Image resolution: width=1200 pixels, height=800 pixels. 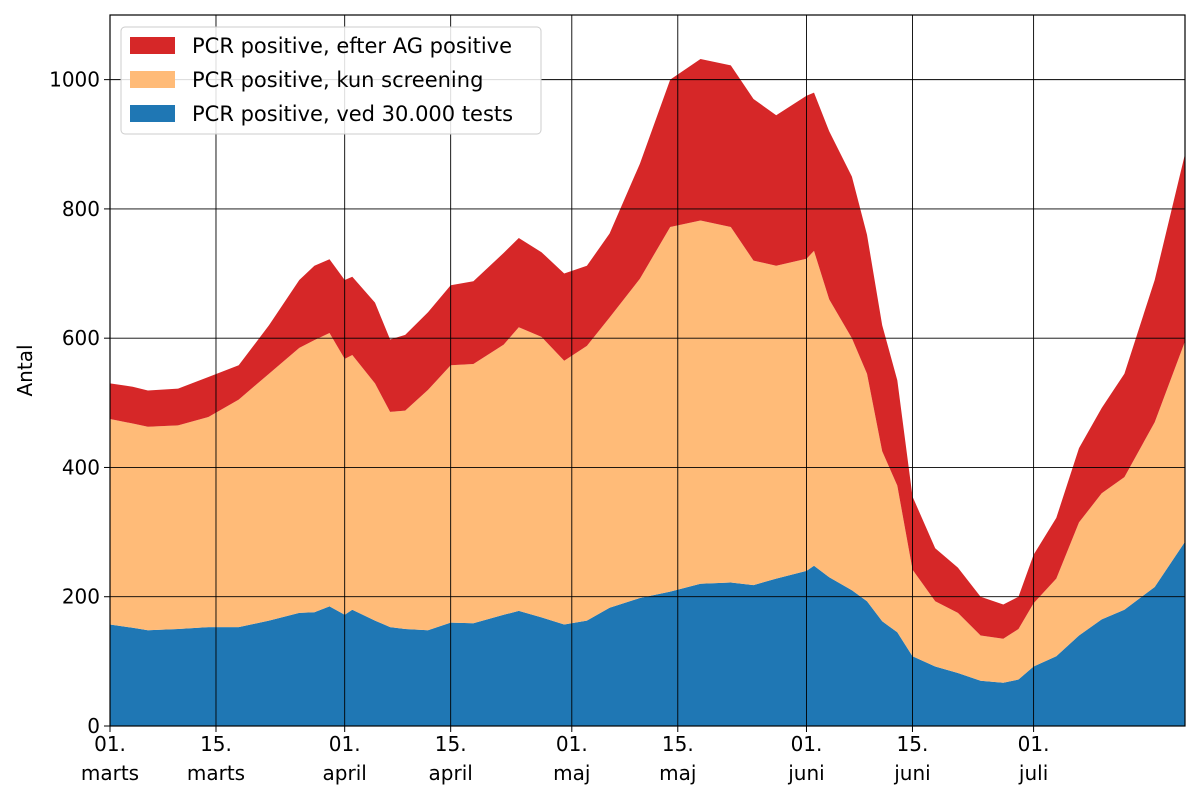 I want to click on y-axis-label: Antal, so click(x=25, y=370).